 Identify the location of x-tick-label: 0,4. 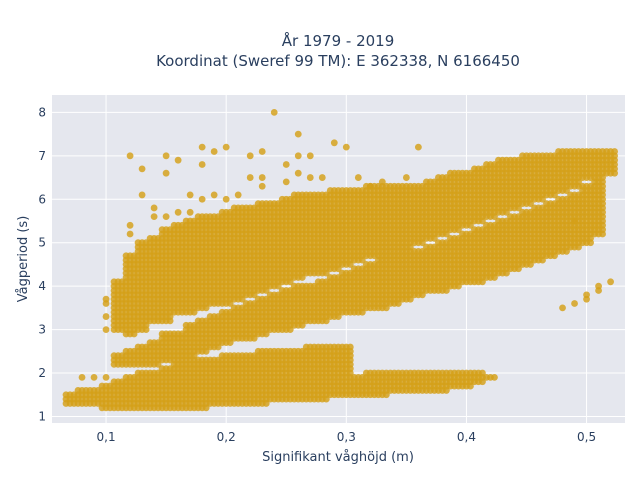
(466, 437).